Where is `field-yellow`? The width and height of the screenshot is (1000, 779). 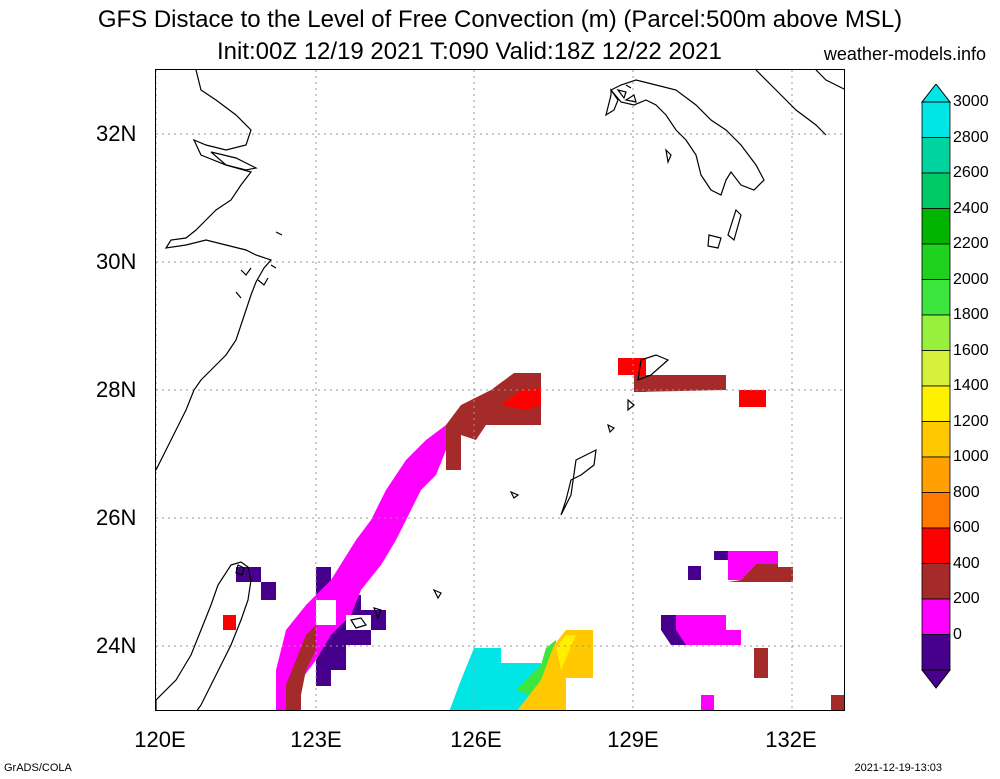
field-yellow is located at coordinates (555, 670).